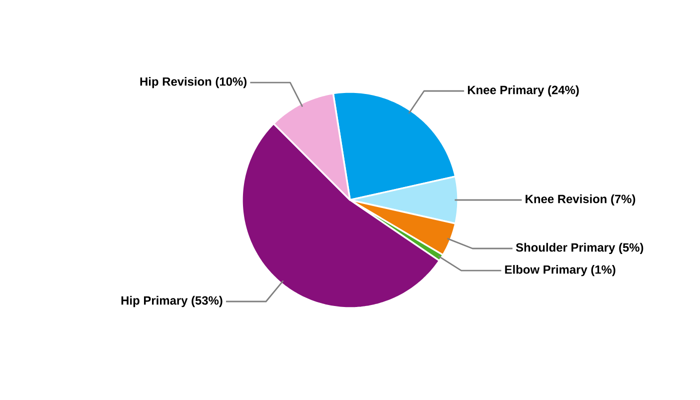  Describe the element at coordinates (176, 82) in the screenshot. I see `slice-label: Hip Revision` at that location.